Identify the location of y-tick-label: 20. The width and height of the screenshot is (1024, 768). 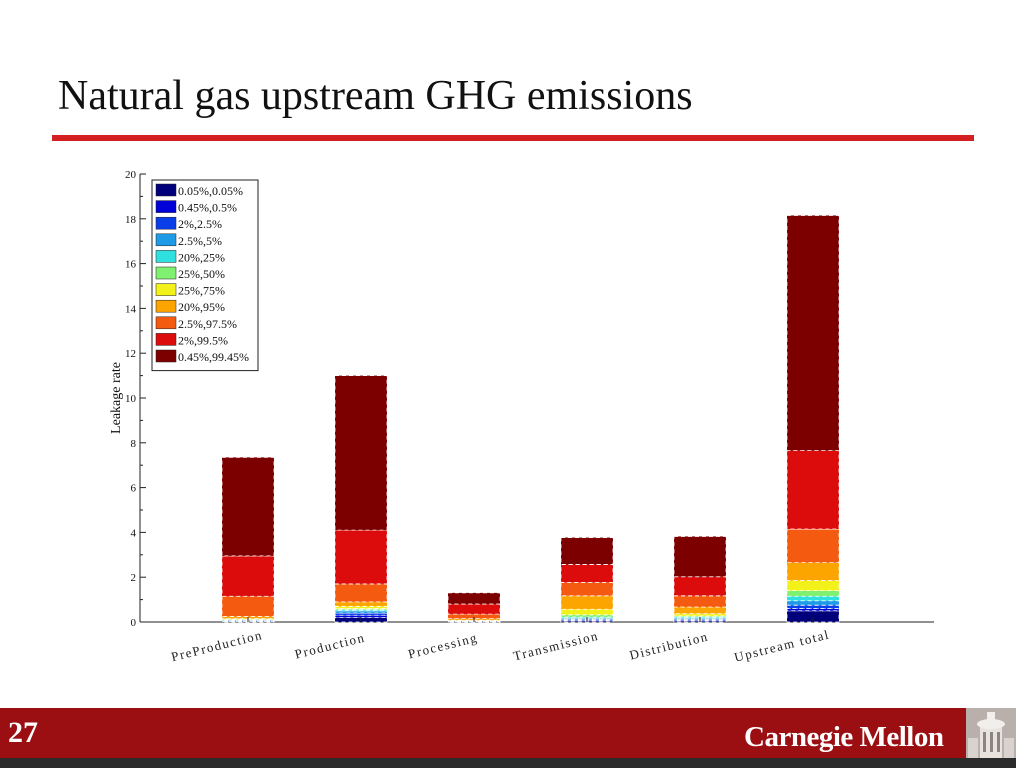
(131, 175).